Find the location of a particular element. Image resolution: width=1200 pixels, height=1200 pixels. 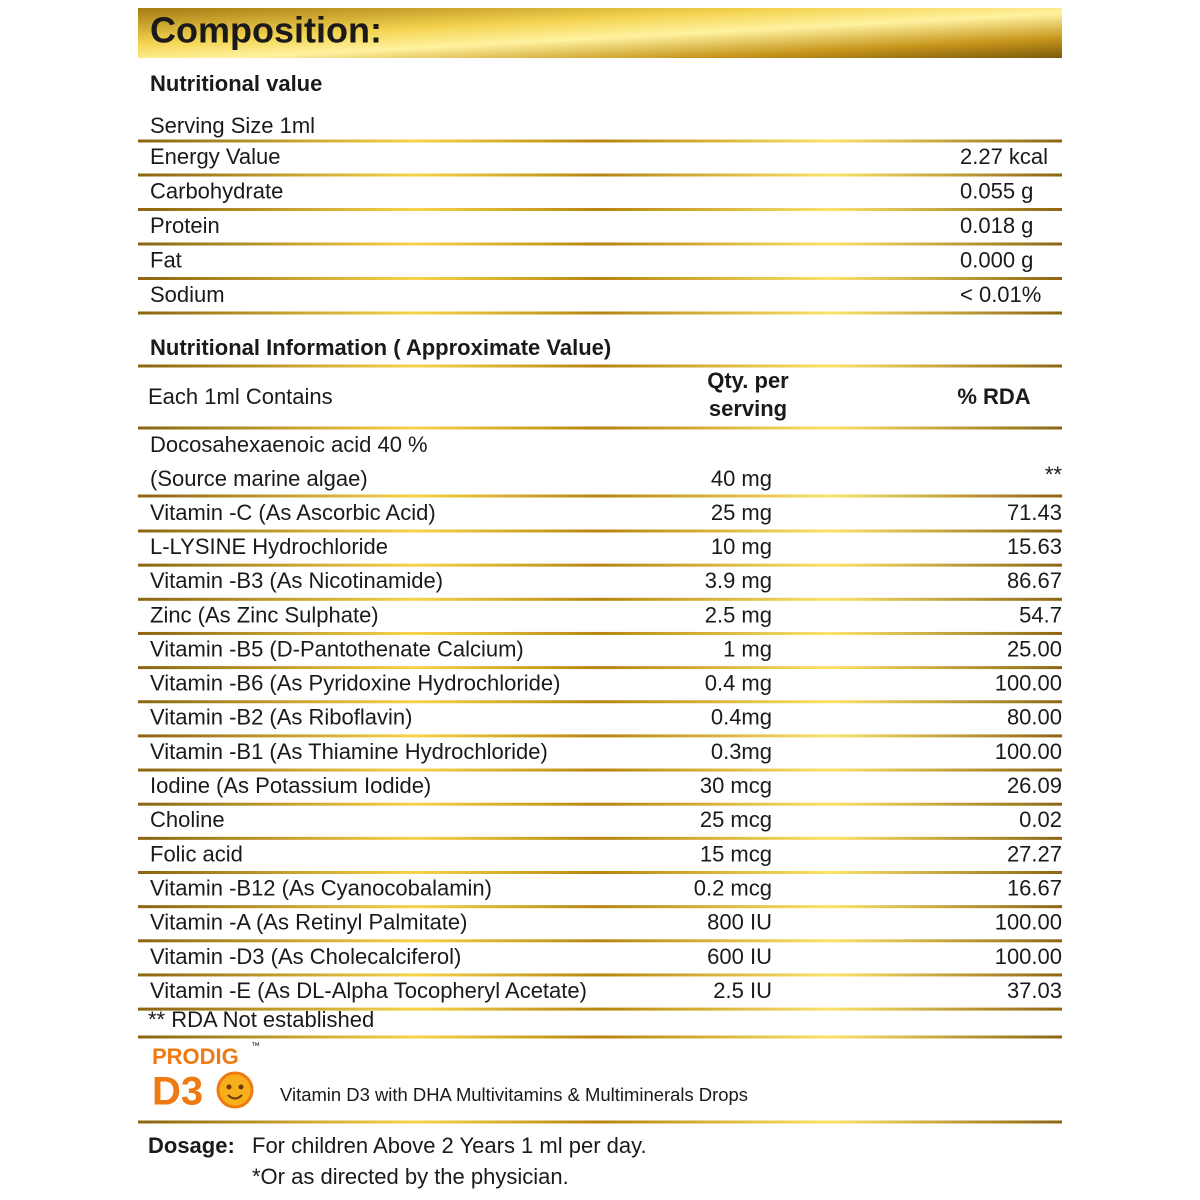

row-rda: 71.43 is located at coordinates (1034, 512).